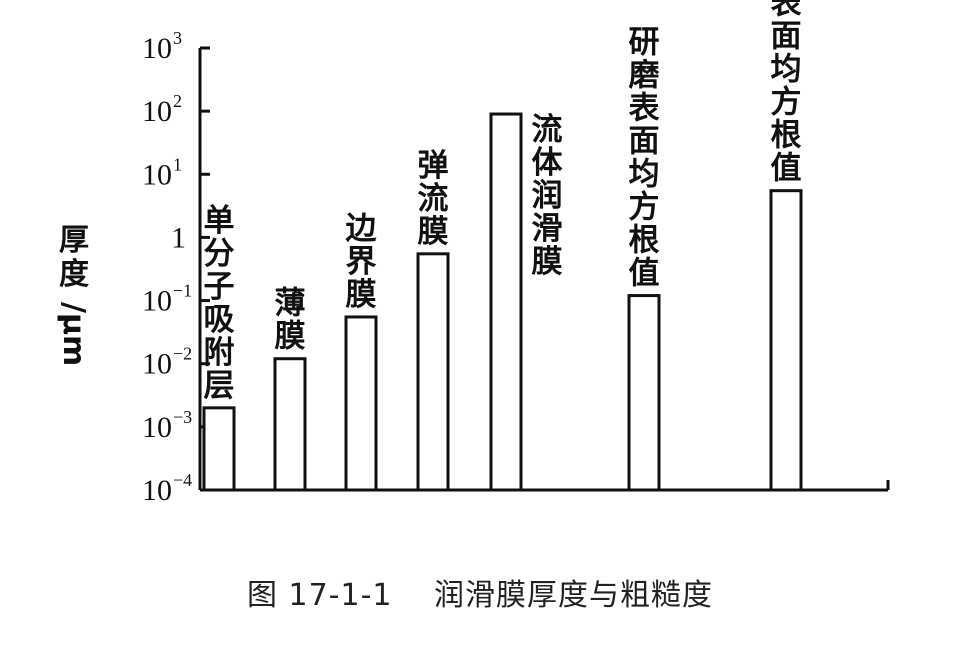  What do you see at coordinates (644, 158) in the screenshot?
I see `bar-label: 研磨表面均方根值` at bounding box center [644, 158].